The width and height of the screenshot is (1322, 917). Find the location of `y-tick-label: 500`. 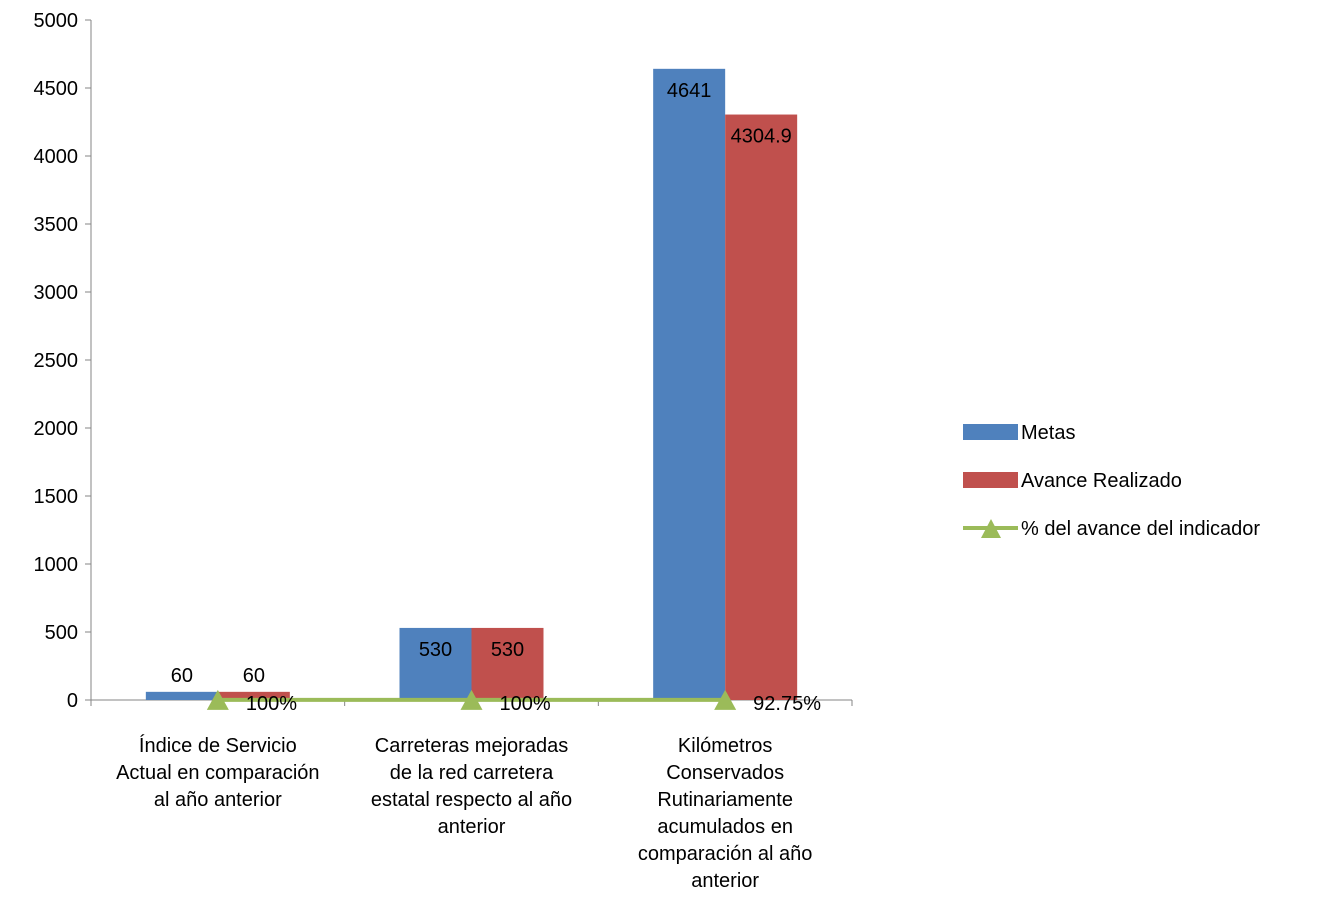

y-tick-label: 500 is located at coordinates (61, 633).